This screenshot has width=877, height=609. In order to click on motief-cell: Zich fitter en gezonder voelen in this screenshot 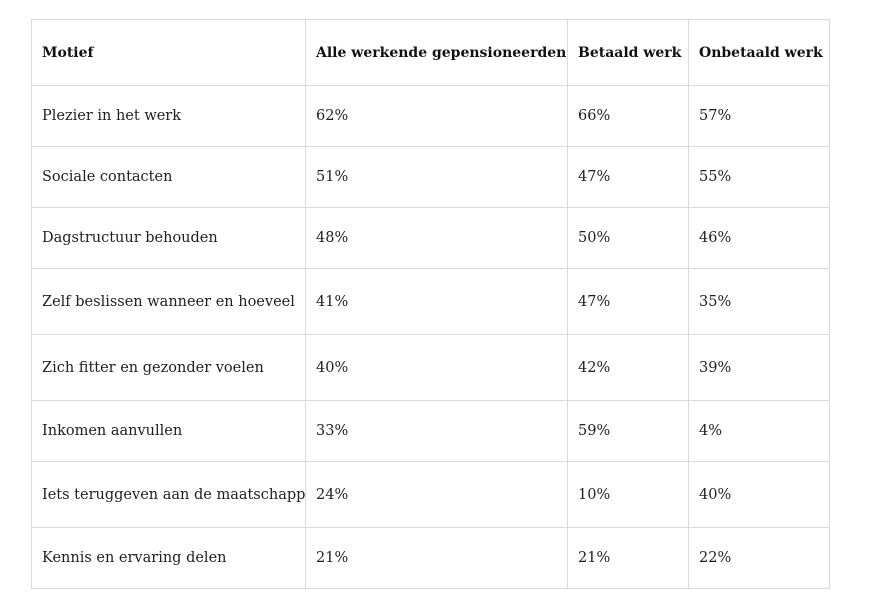, I will do `click(168, 367)`.